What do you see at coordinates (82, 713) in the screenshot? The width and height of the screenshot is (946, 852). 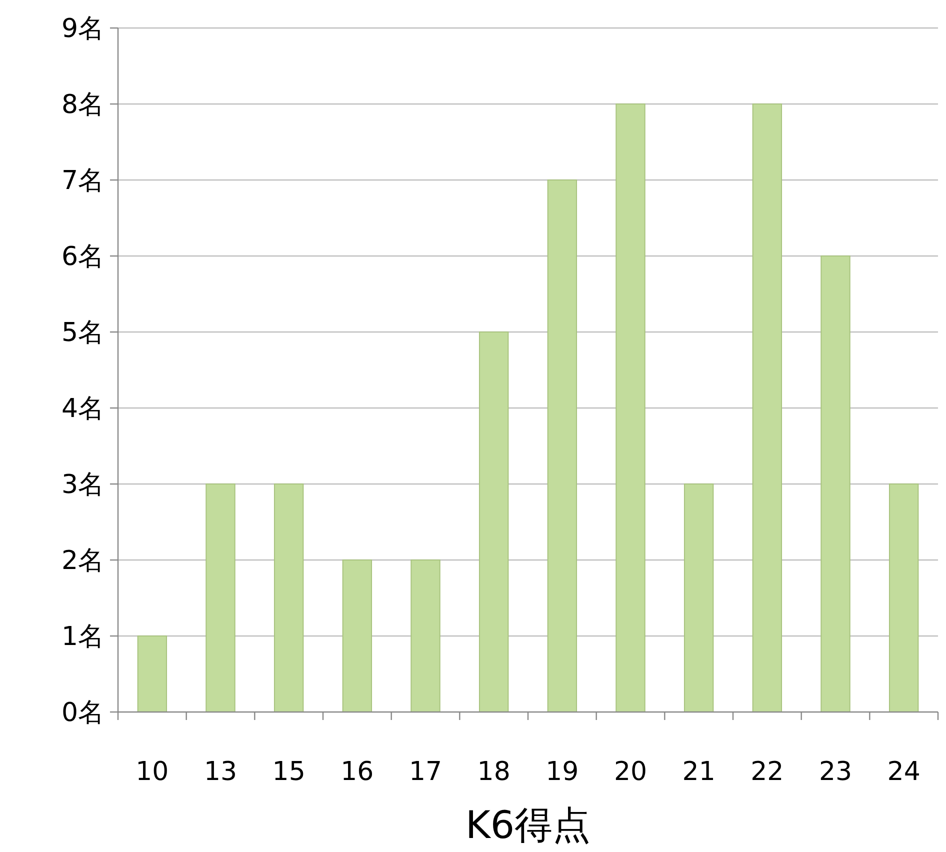 I see `y-tick-label: 0名` at bounding box center [82, 713].